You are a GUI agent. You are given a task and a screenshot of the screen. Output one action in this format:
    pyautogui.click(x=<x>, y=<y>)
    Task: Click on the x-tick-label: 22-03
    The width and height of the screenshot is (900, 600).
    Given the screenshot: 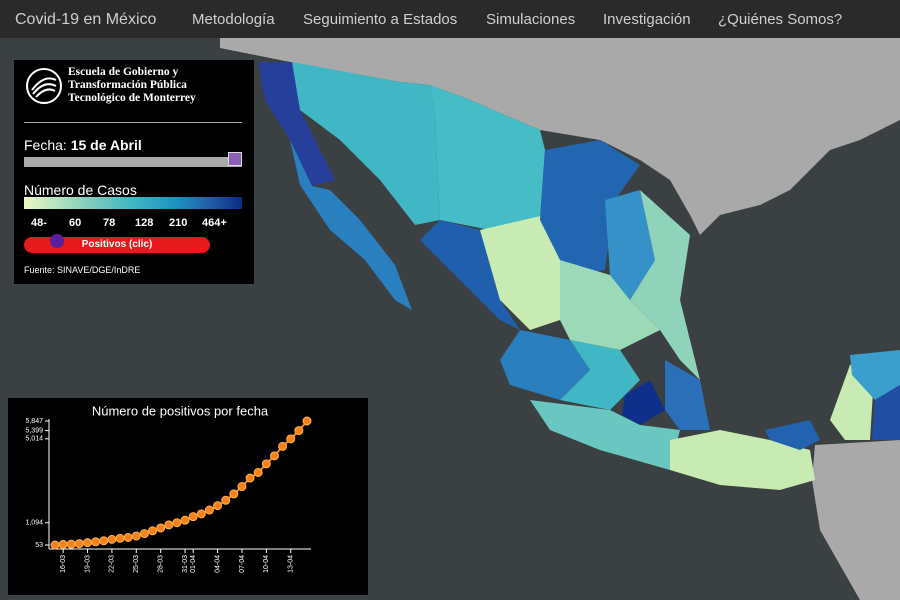 What is the action you would take?
    pyautogui.click(x=112, y=564)
    